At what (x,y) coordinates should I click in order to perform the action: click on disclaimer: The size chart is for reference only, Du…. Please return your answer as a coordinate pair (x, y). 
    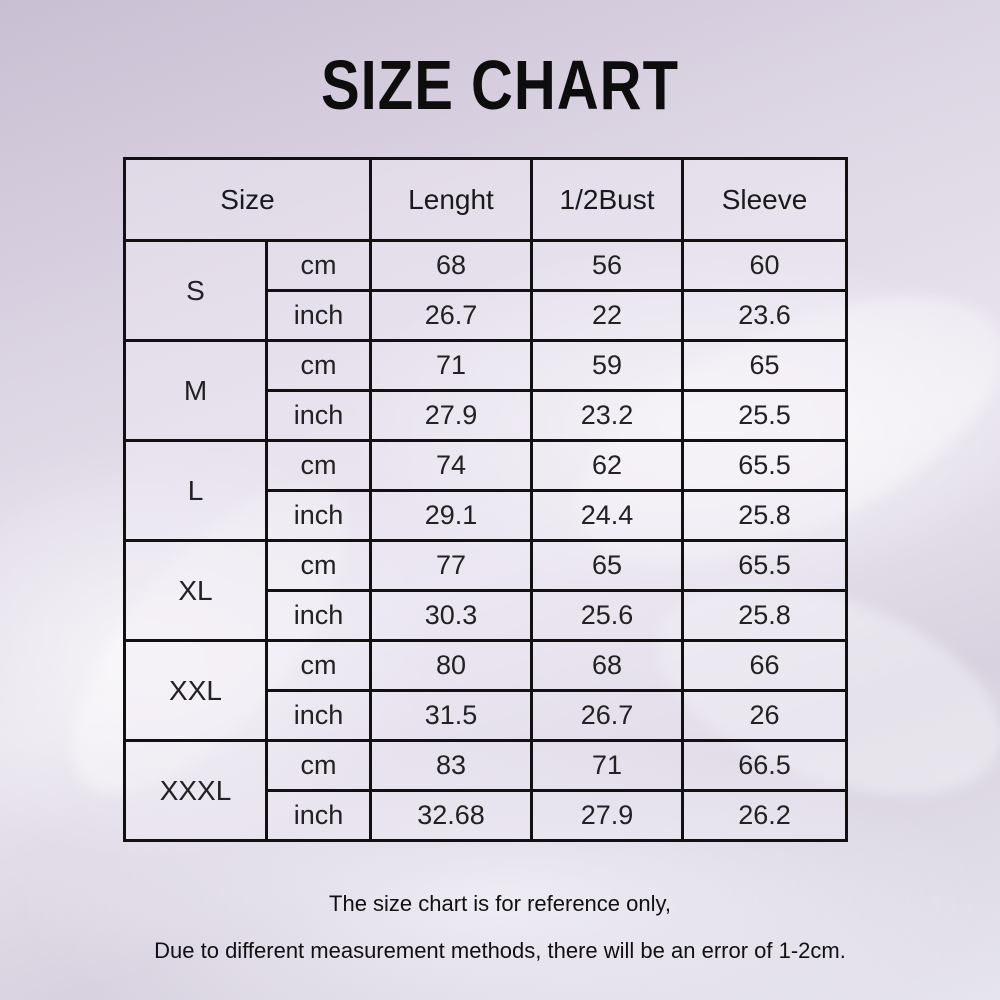
    Looking at the image, I should click on (500, 927).